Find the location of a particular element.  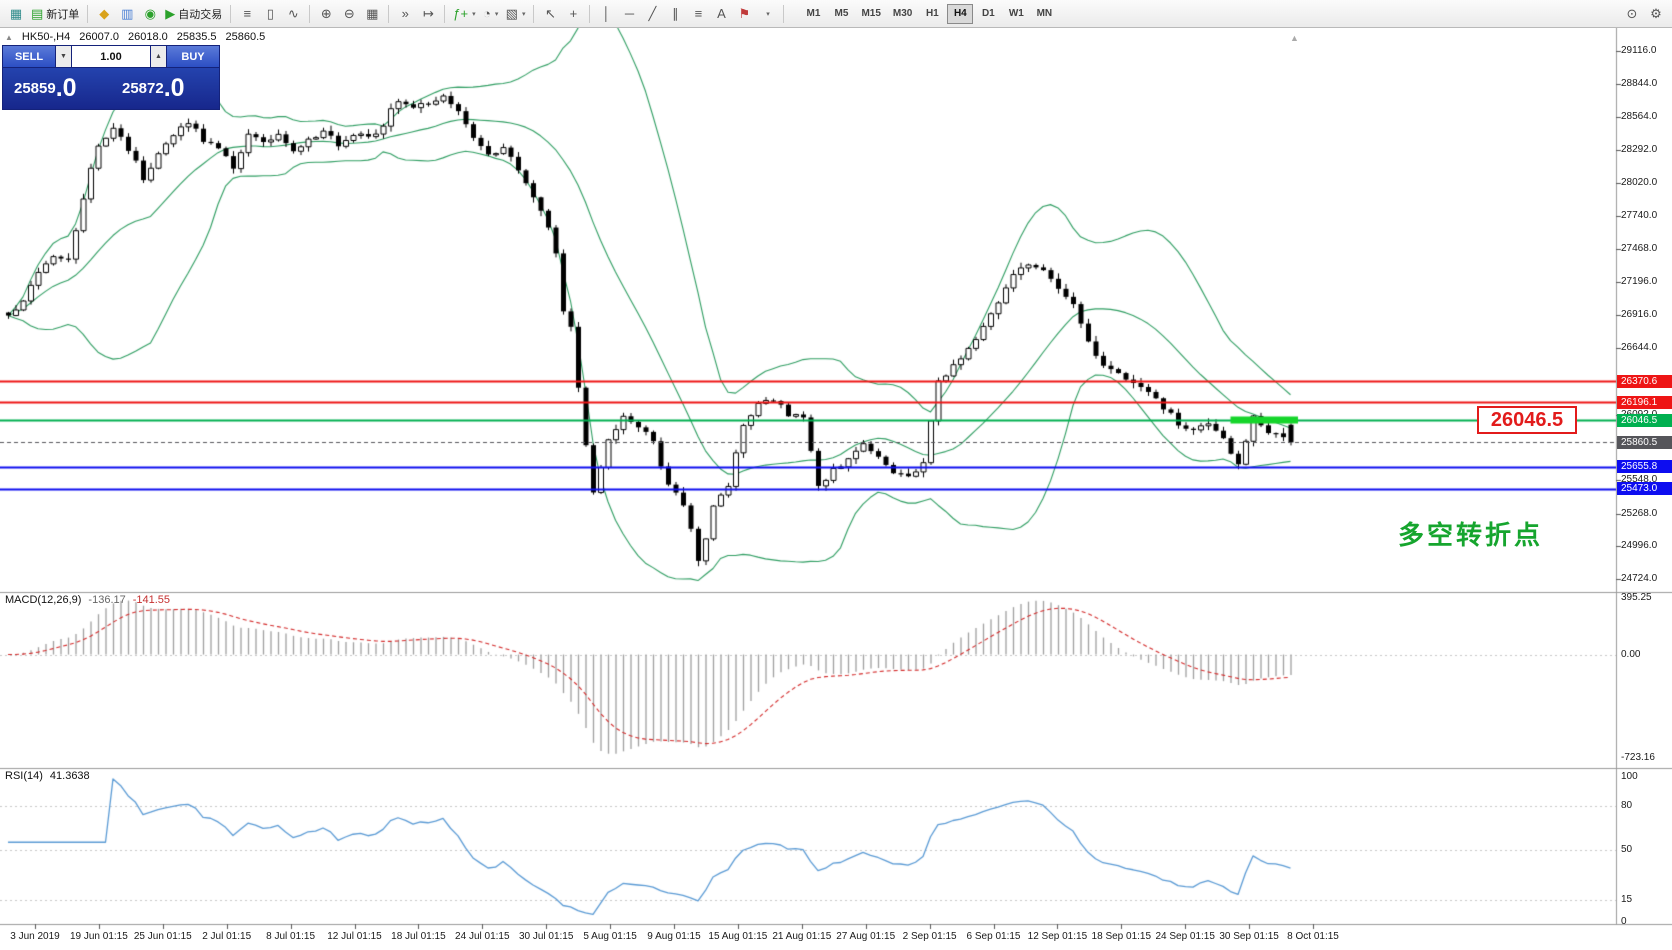

candlestick-mode-icon: ▯ is located at coordinates (270, 13).